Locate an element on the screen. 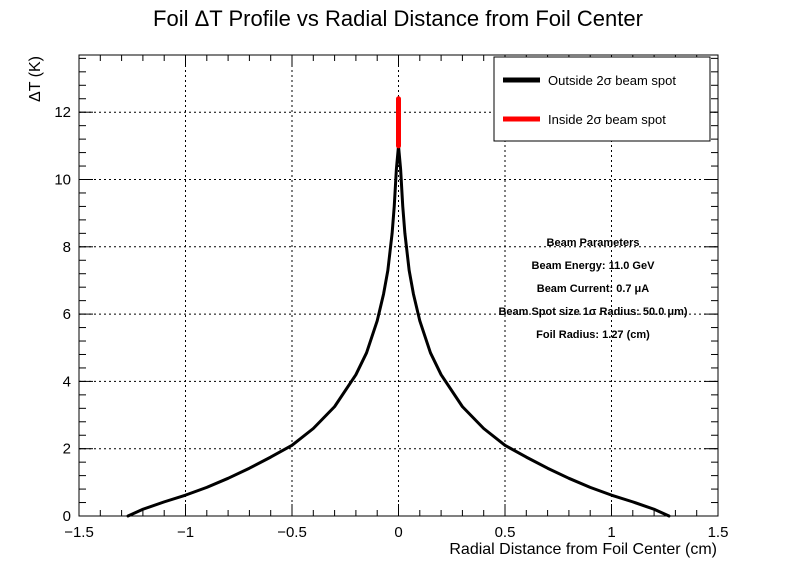 The image size is (798, 575). x-tick-label: −1.5 is located at coordinates (79, 532).